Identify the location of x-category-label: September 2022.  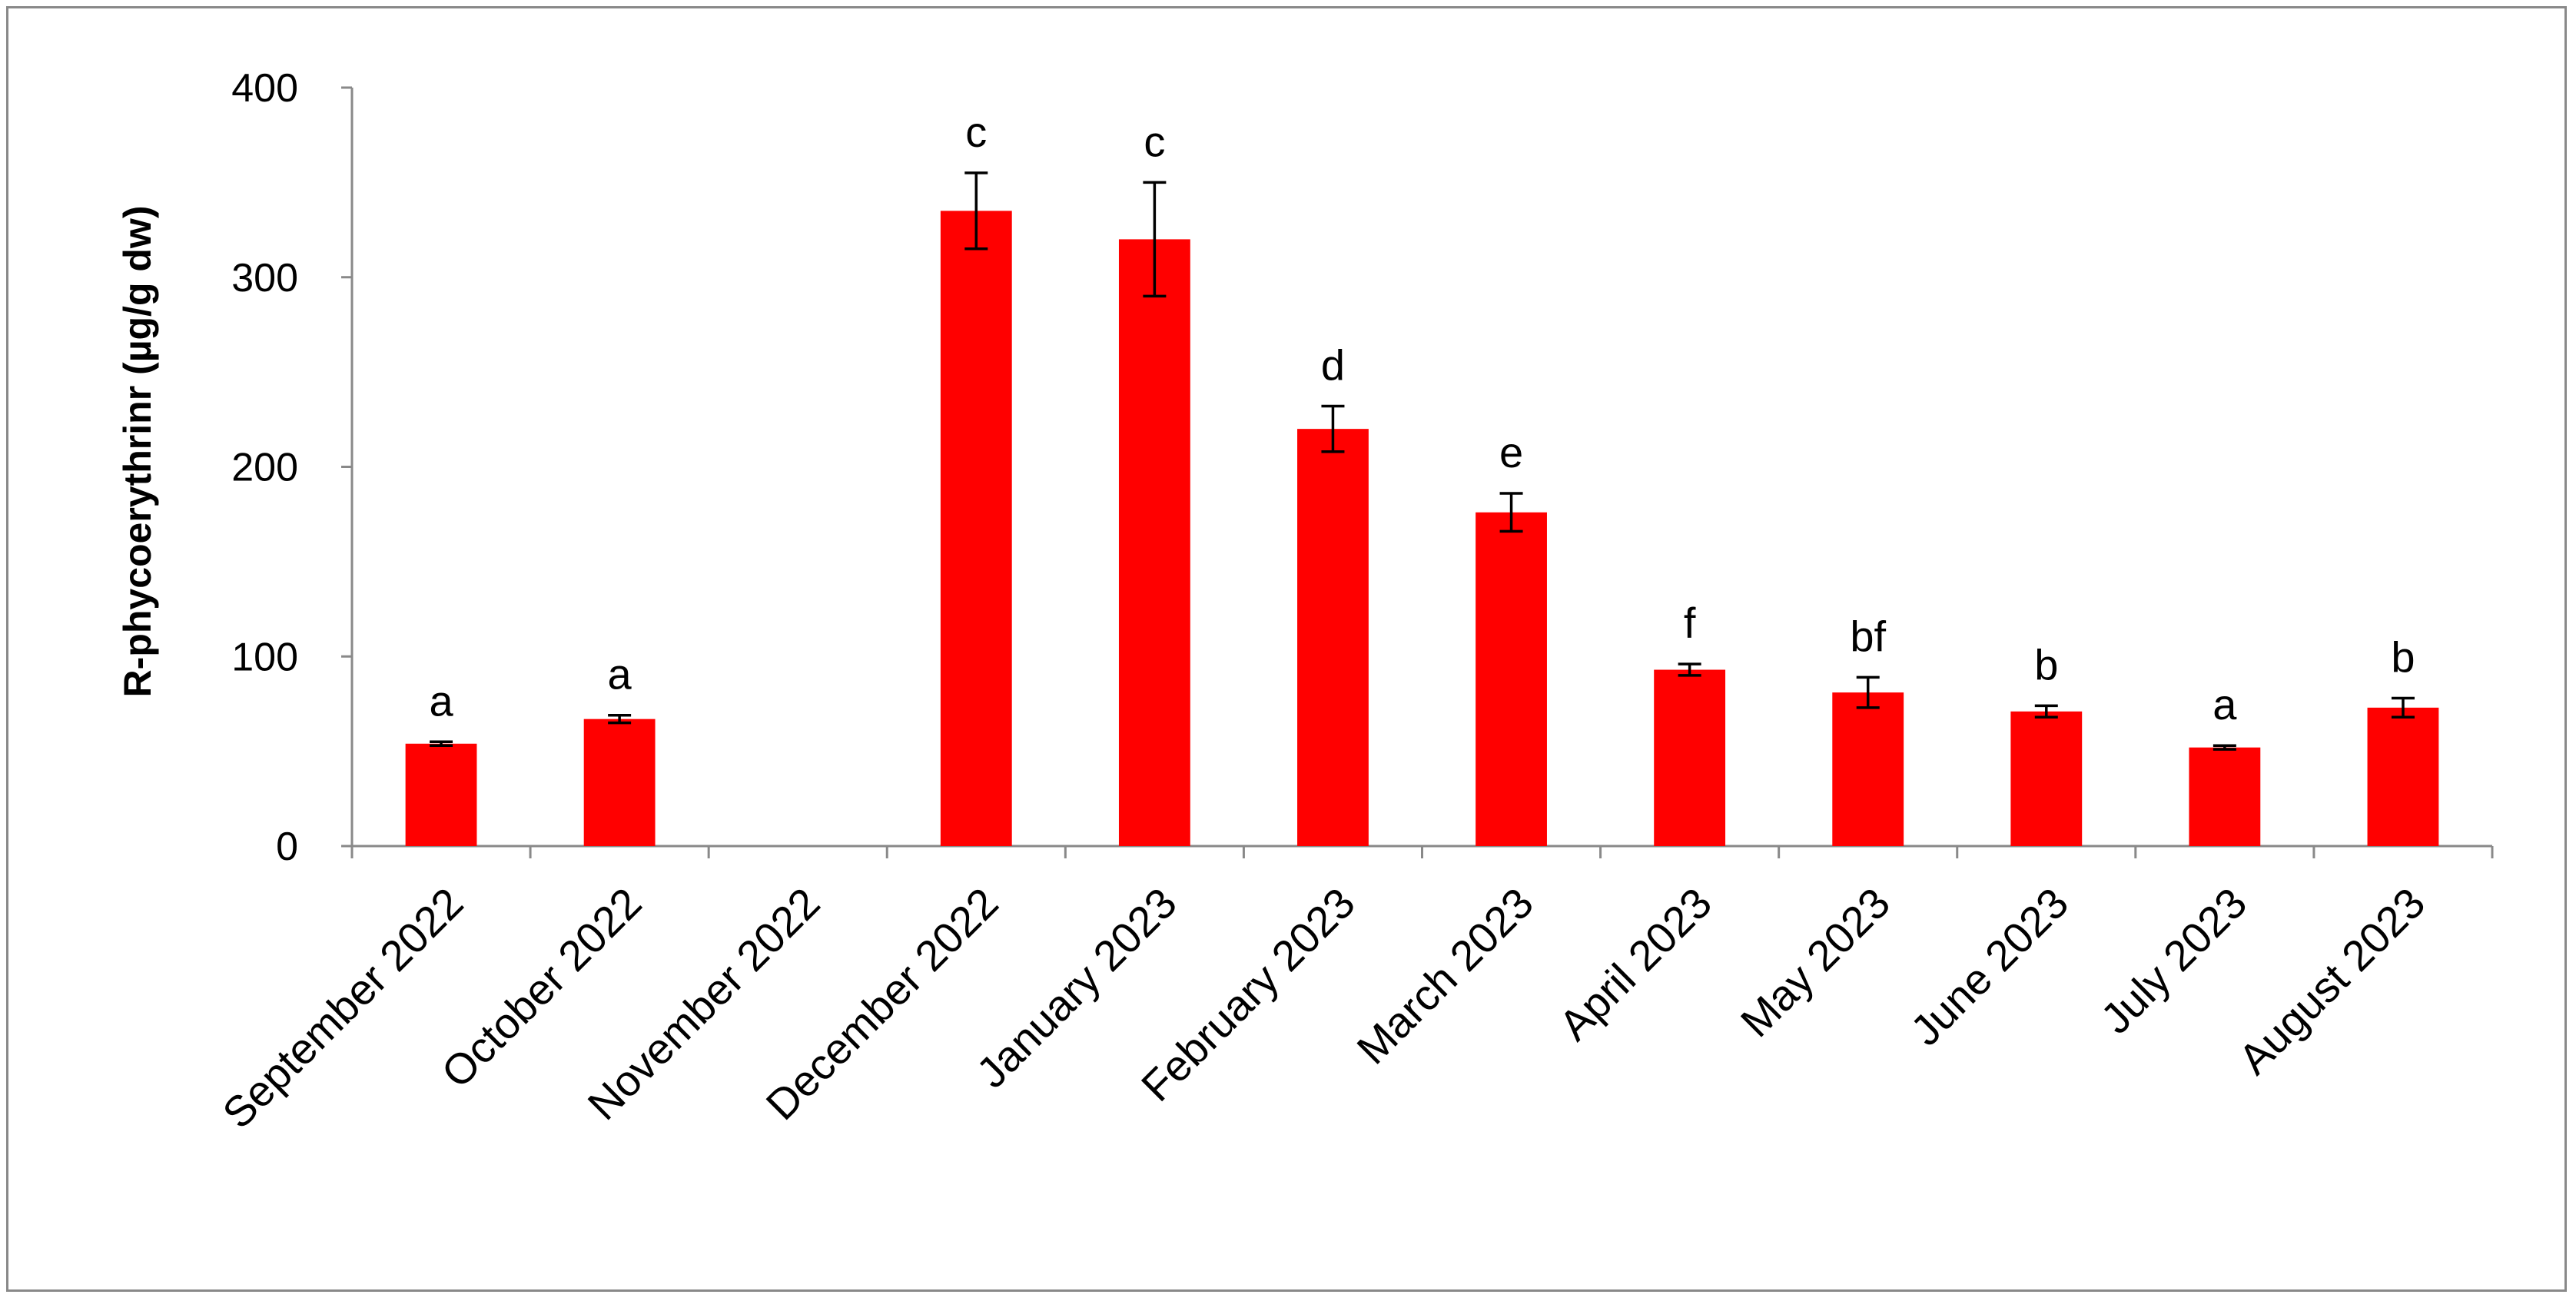
(342, 1007).